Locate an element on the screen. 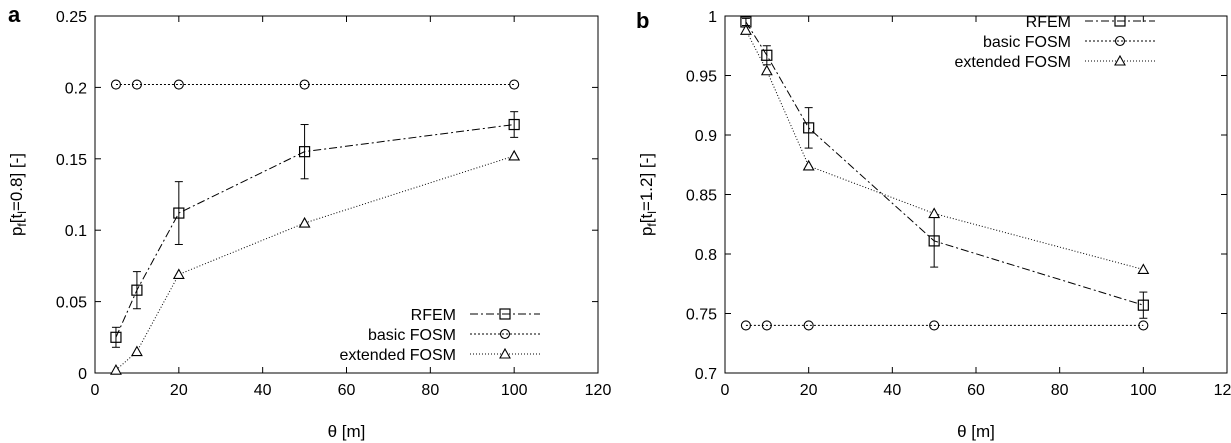 The image size is (1231, 443). y-tick-label: 0.8 is located at coordinates (706, 255).